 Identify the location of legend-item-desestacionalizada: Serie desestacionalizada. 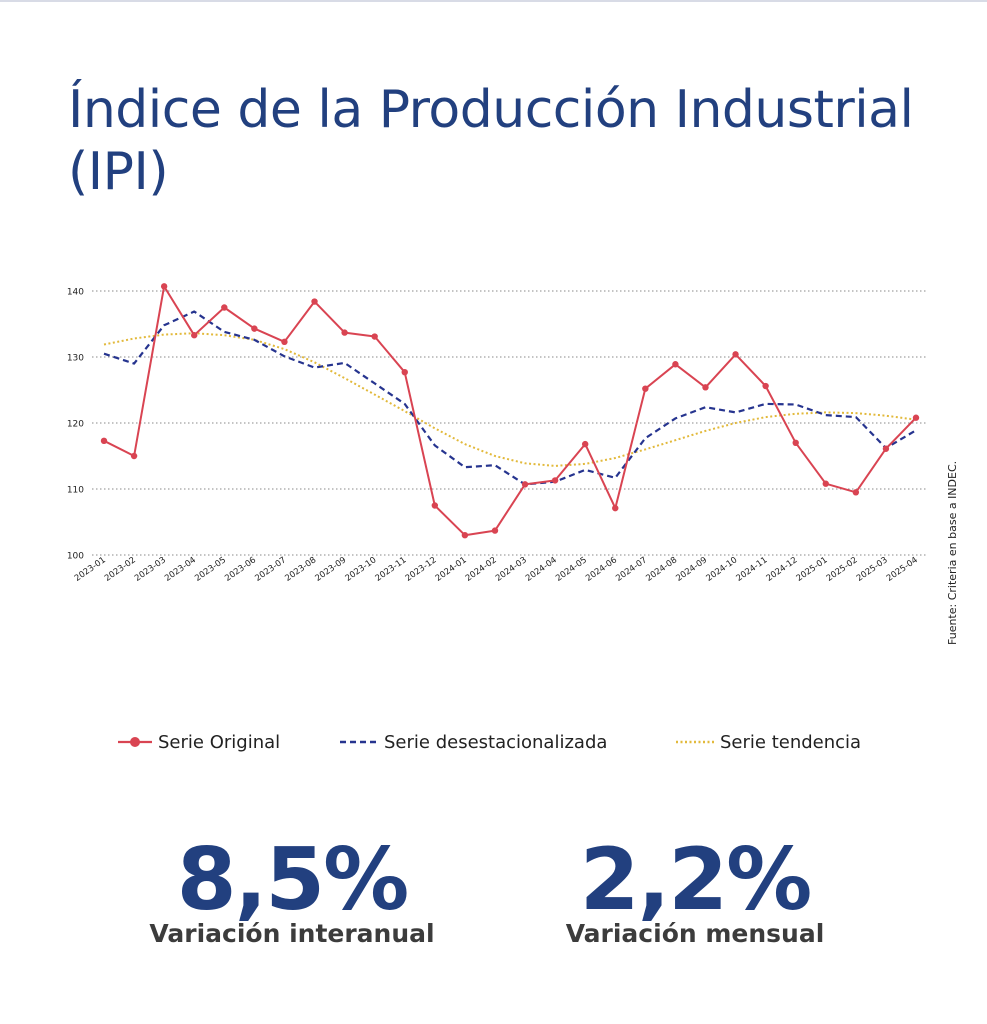
(473, 742).